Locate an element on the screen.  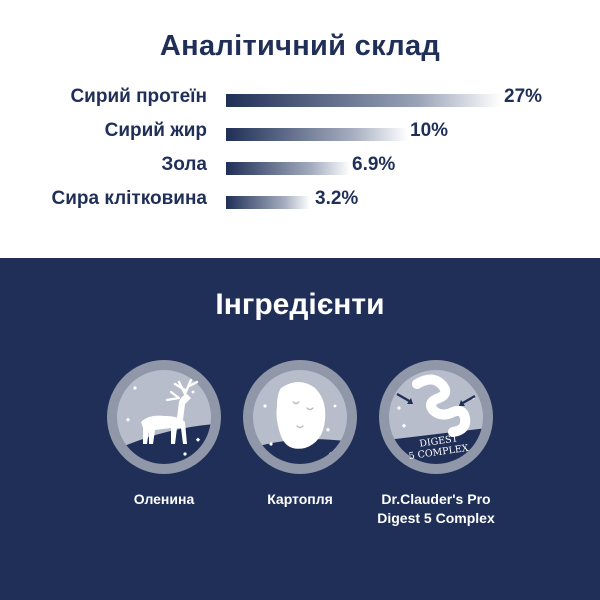
analytical-composition-title: Аналітичний склад is located at coordinates (300, 46).